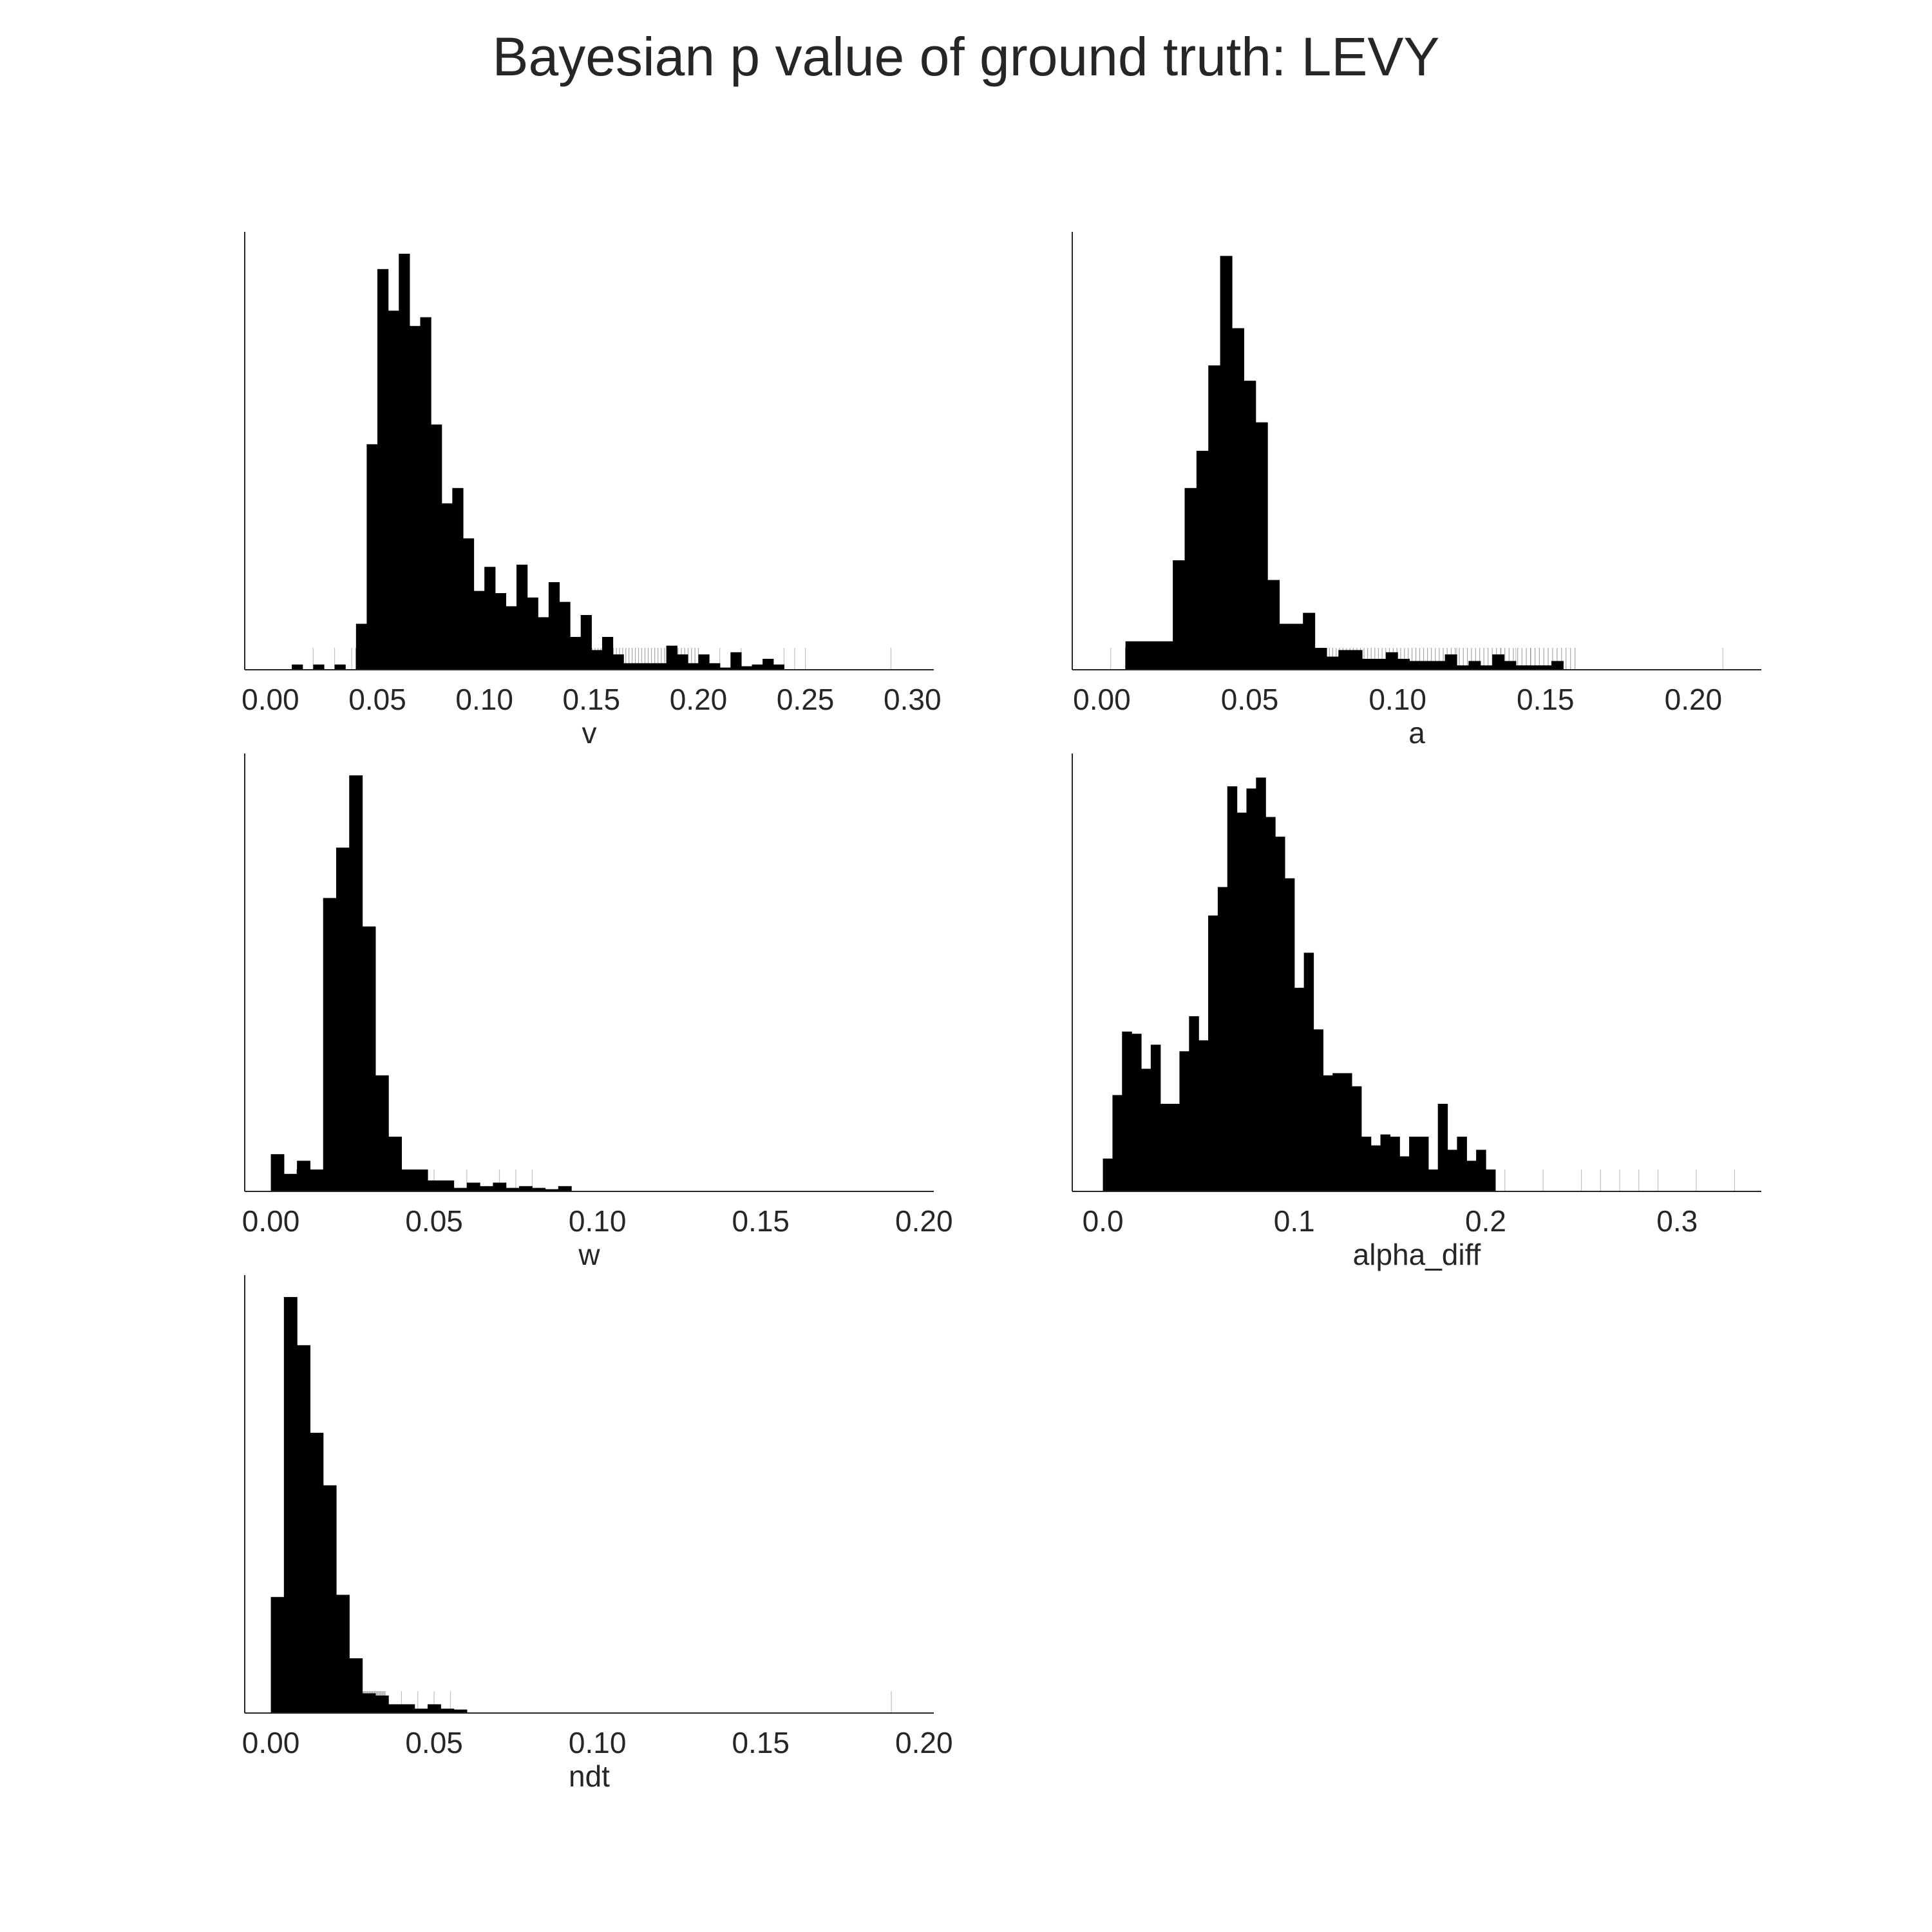 This screenshot has height=1932, width=1932. What do you see at coordinates (1485, 1221) in the screenshot?
I see `x-tick-label: 0.2` at bounding box center [1485, 1221].